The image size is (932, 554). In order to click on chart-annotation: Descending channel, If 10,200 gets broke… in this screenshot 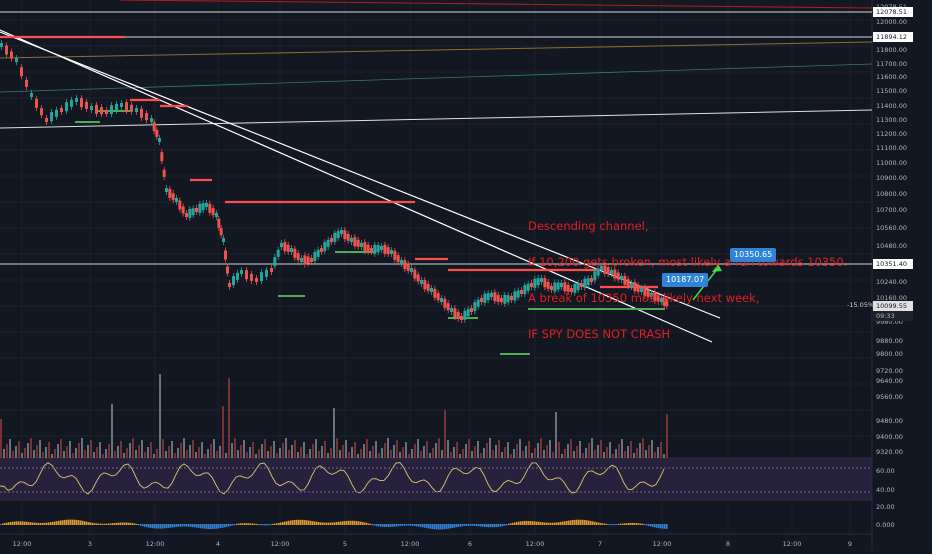, I will do `click(708, 274)`.